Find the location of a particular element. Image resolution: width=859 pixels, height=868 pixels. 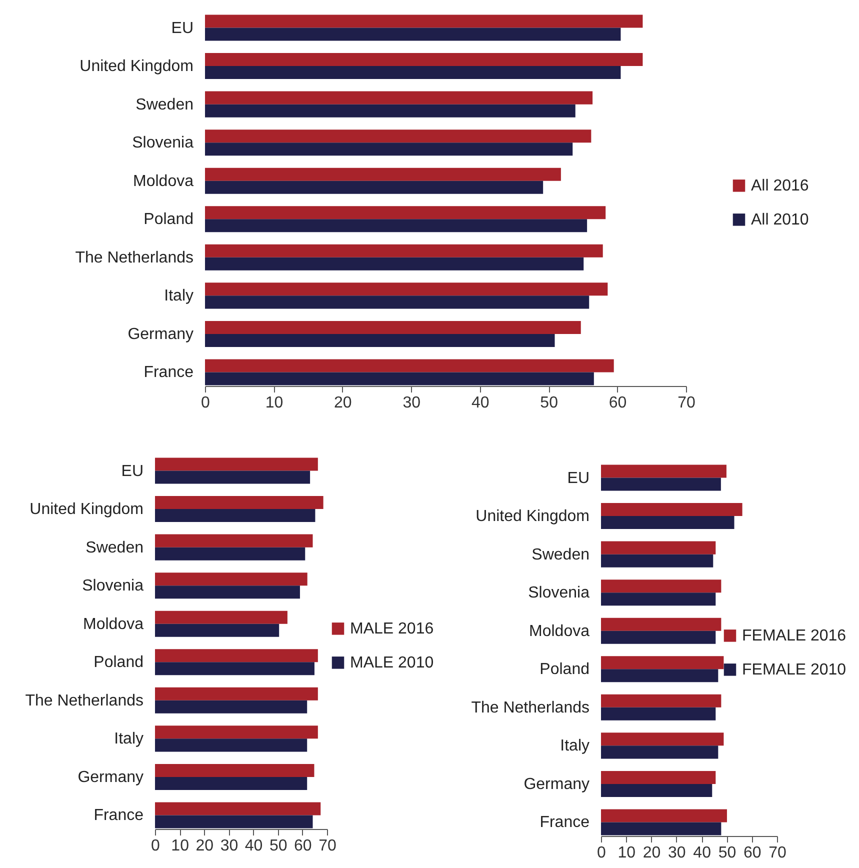

y-tick-label: Italy is located at coordinates (575, 746).